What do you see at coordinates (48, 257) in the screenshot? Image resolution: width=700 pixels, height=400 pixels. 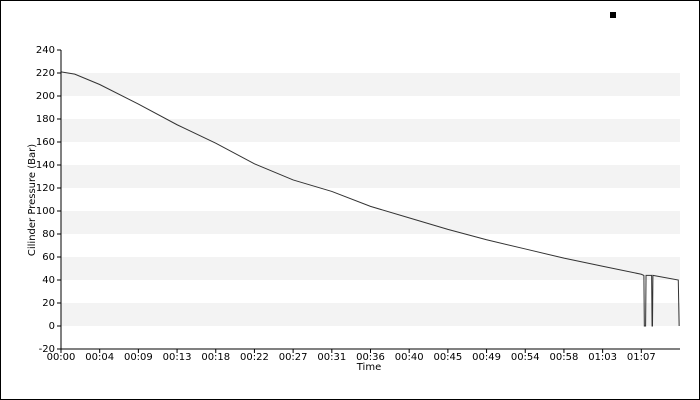 I see `y-tick-label: 60` at bounding box center [48, 257].